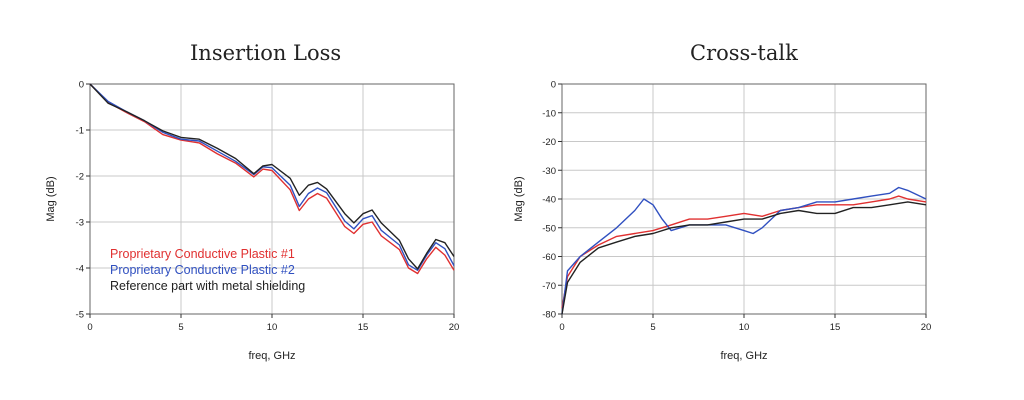 The width and height of the screenshot is (1024, 400). What do you see at coordinates (549, 228) in the screenshot?
I see `y-tick-label: -50` at bounding box center [549, 228].